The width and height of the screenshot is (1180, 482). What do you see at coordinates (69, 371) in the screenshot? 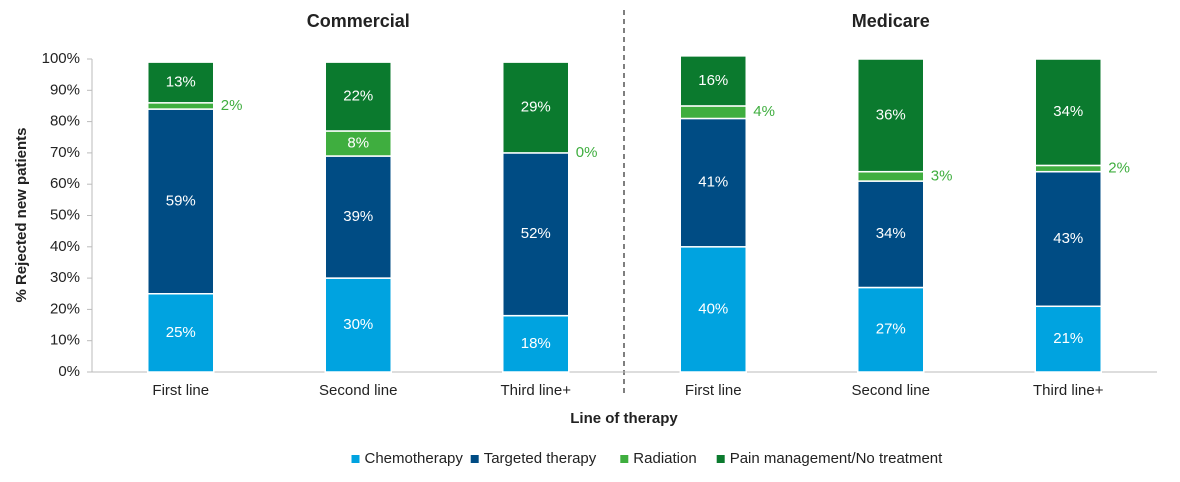
I see `y-tick-label: 0%` at bounding box center [69, 371].